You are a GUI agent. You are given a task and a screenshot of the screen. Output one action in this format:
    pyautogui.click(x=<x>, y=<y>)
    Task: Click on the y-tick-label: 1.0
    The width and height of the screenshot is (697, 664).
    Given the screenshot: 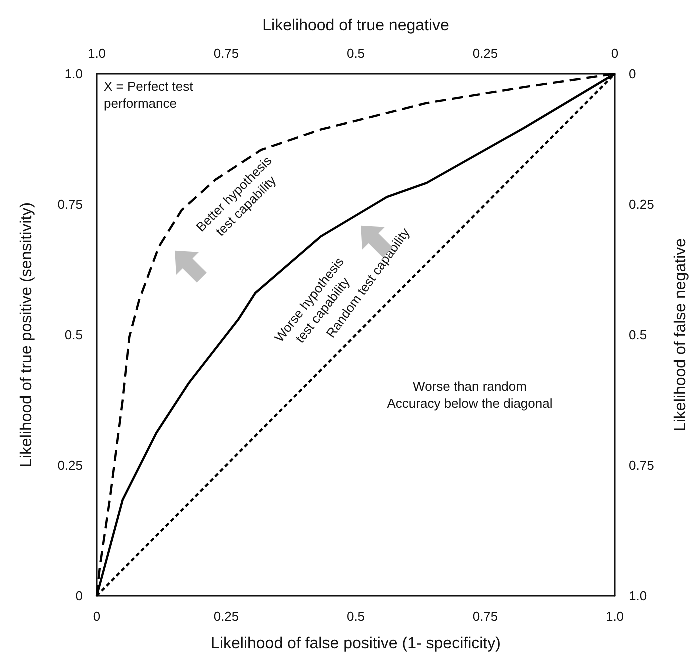 What is the action you would take?
    pyautogui.click(x=73, y=74)
    